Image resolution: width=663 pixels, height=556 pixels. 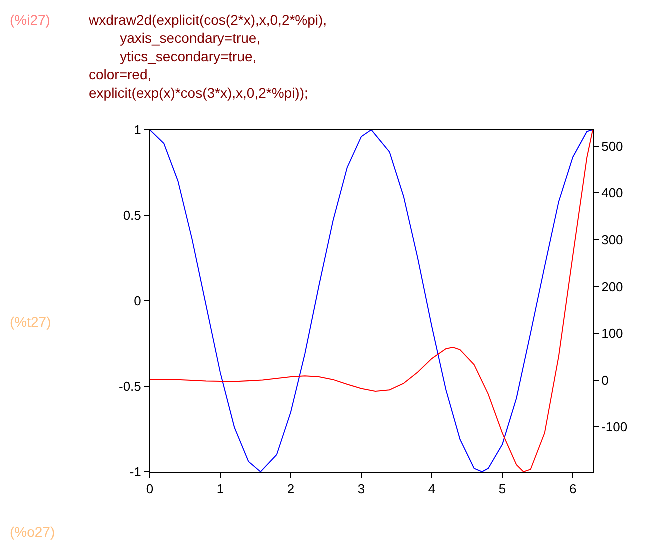 I want to click on x-tick-label: 0, so click(x=150, y=489).